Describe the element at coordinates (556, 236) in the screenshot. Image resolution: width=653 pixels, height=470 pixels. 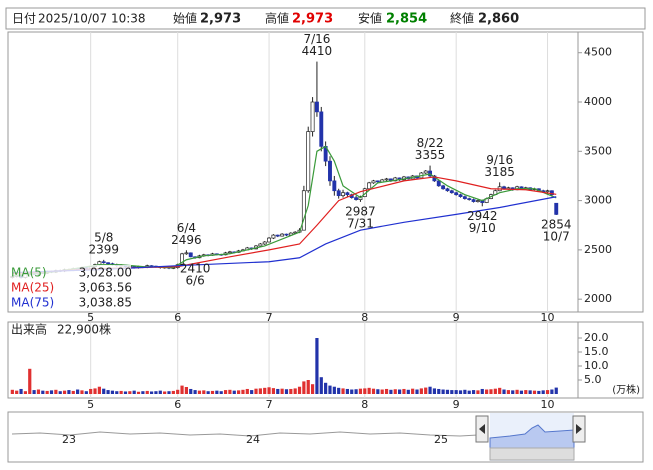
I see `annotation-date: 10/7` at that location.